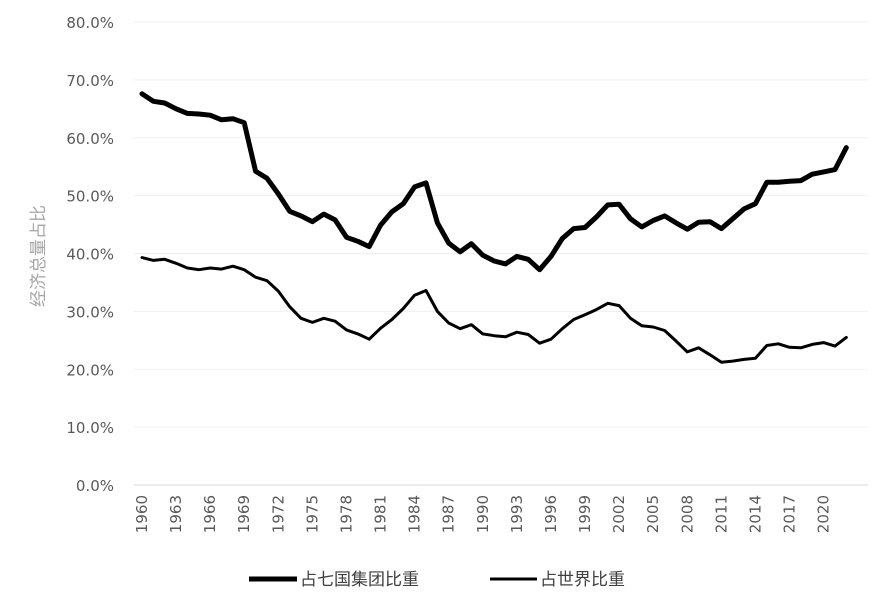 The height and width of the screenshot is (602, 891). I want to click on legend: 占七国集团比重 占世界比重, so click(437, 580).